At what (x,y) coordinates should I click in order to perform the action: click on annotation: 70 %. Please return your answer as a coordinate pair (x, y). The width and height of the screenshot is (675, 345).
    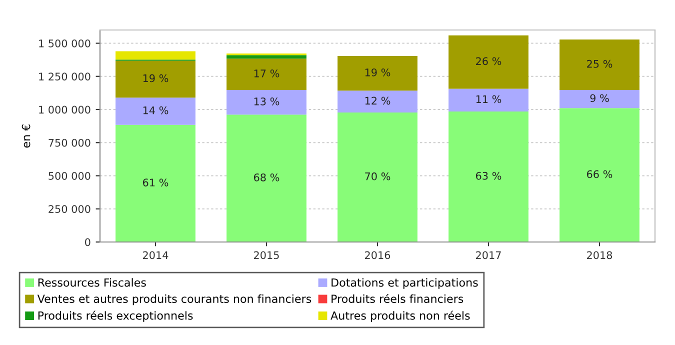
    Looking at the image, I should click on (377, 176).